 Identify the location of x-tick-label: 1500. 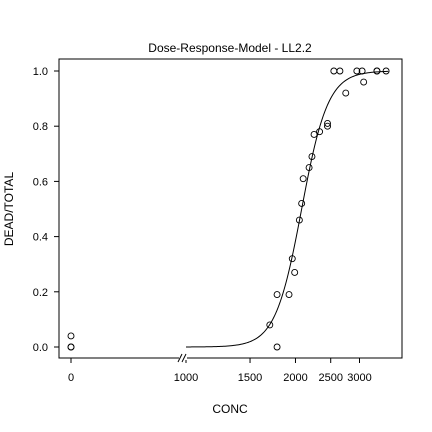
(250, 378).